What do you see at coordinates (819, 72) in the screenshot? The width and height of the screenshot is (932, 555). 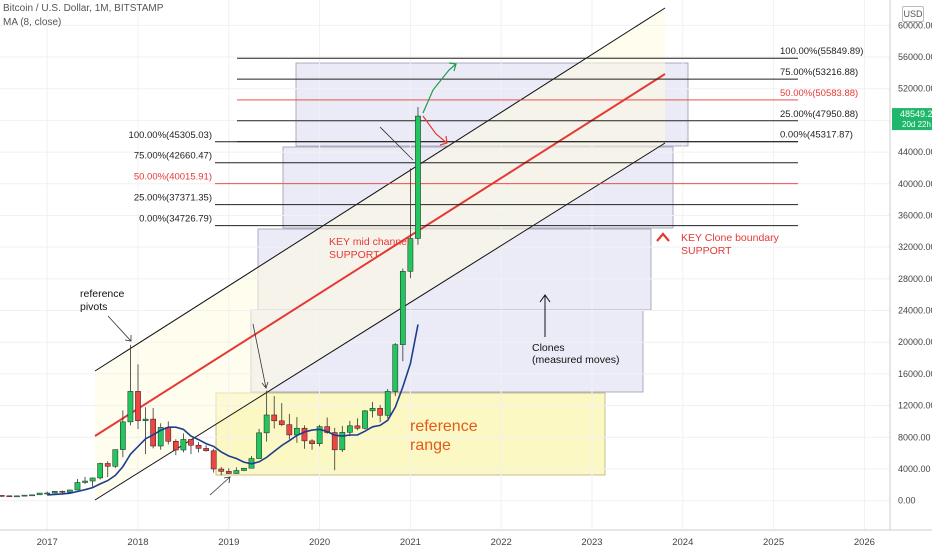 I see `fib-label: 75.00%(53216.88)` at bounding box center [819, 72].